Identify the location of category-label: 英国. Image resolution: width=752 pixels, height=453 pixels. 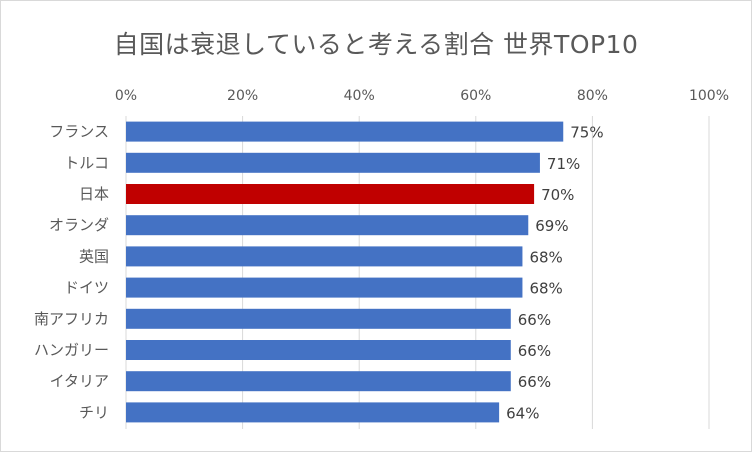
(94, 256).